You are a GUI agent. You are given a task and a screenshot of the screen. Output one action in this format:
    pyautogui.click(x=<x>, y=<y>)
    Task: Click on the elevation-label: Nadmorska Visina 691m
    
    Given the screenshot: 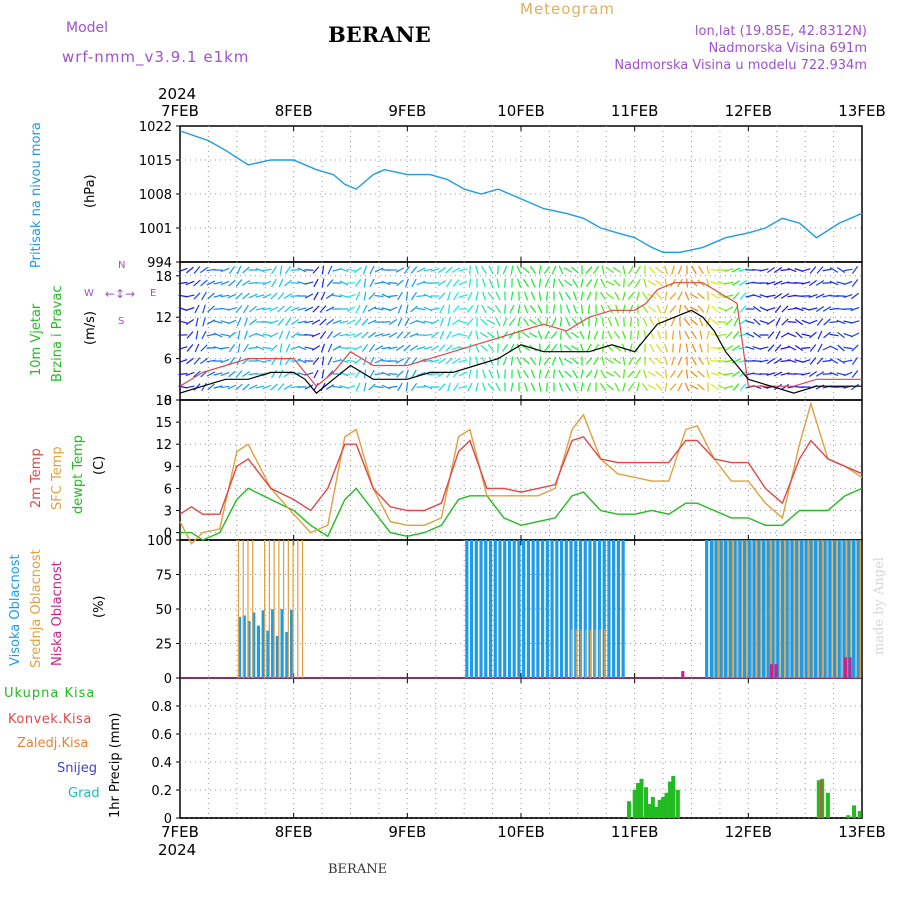 What is the action you would take?
    pyautogui.click(x=788, y=48)
    